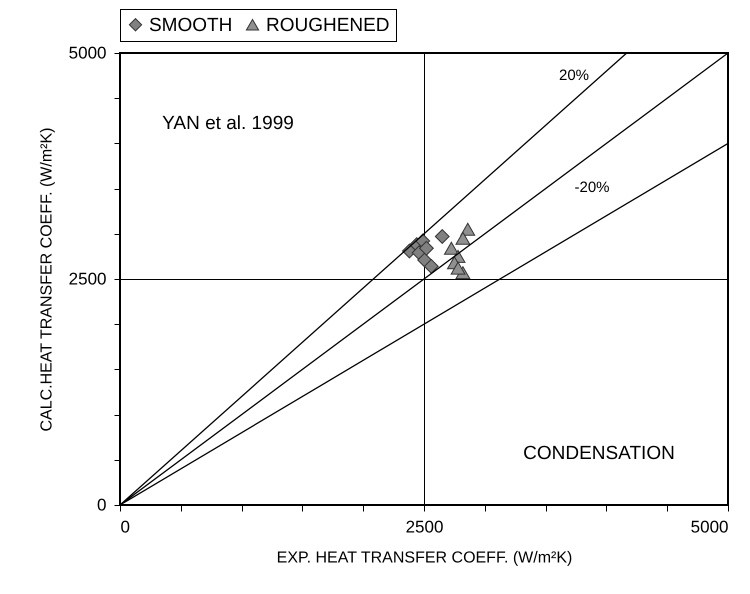 The width and height of the screenshot is (750, 594). I want to click on y-tick-label: 2500, so click(87, 279).